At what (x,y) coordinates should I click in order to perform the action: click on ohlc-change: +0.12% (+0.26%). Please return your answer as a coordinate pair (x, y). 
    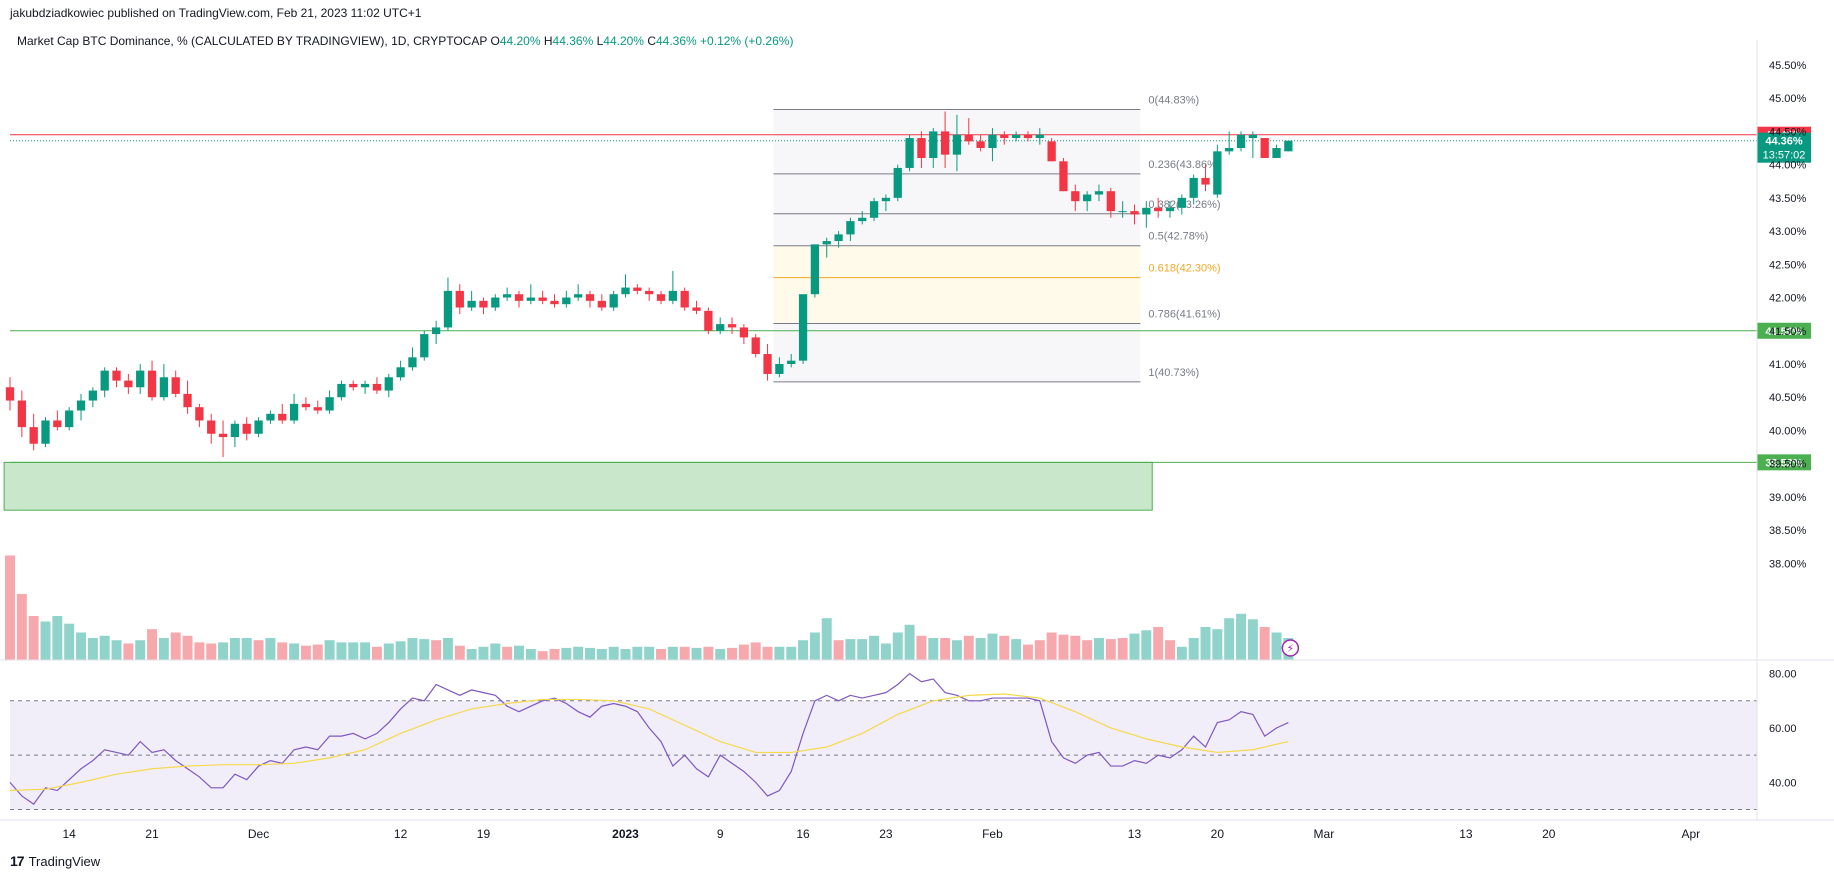
    Looking at the image, I should click on (747, 41).